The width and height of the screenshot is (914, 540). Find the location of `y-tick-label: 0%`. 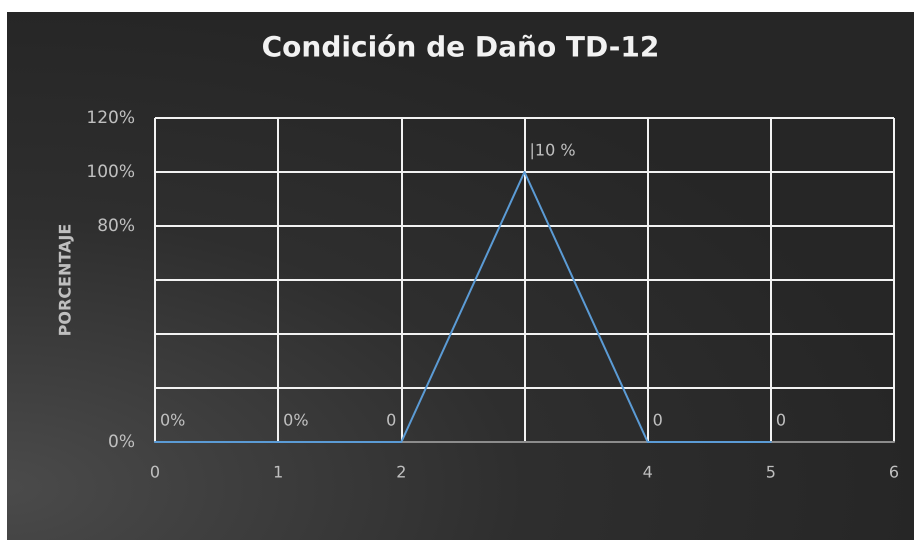

y-tick-label: 0% is located at coordinates (121, 442).